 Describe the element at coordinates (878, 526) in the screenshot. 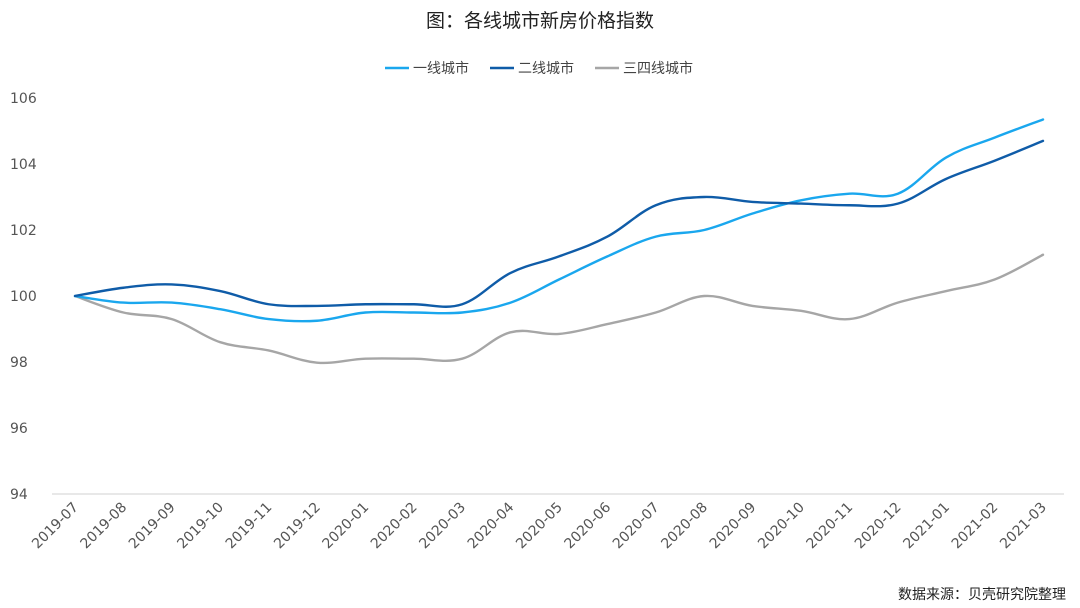

I see `x-tick-label: 2020-12` at that location.